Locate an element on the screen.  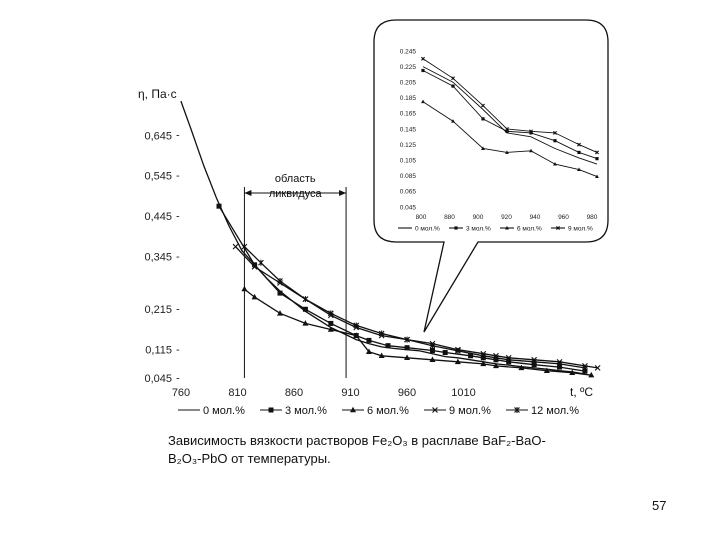
legend: 0 мол.% 3 мол.% 6 мол.% 9 мол.% is located at coordinates (495, 228).